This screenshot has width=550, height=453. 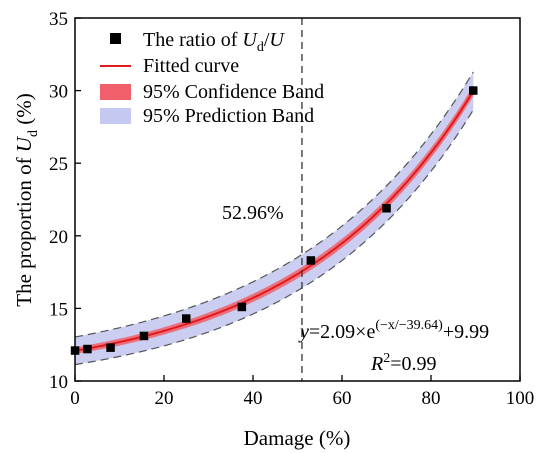 What do you see at coordinates (58, 237) in the screenshot?
I see `y-tick-label: 20` at bounding box center [58, 237].